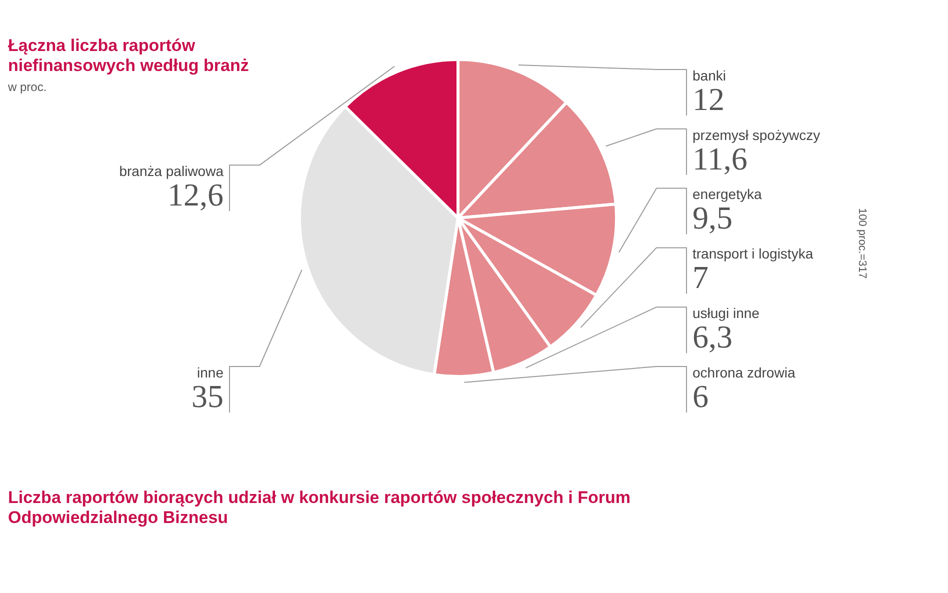 The image size is (948, 593). Describe the element at coordinates (756, 134) in the screenshot. I see `slice-label: przemysł spożywczy` at that location.